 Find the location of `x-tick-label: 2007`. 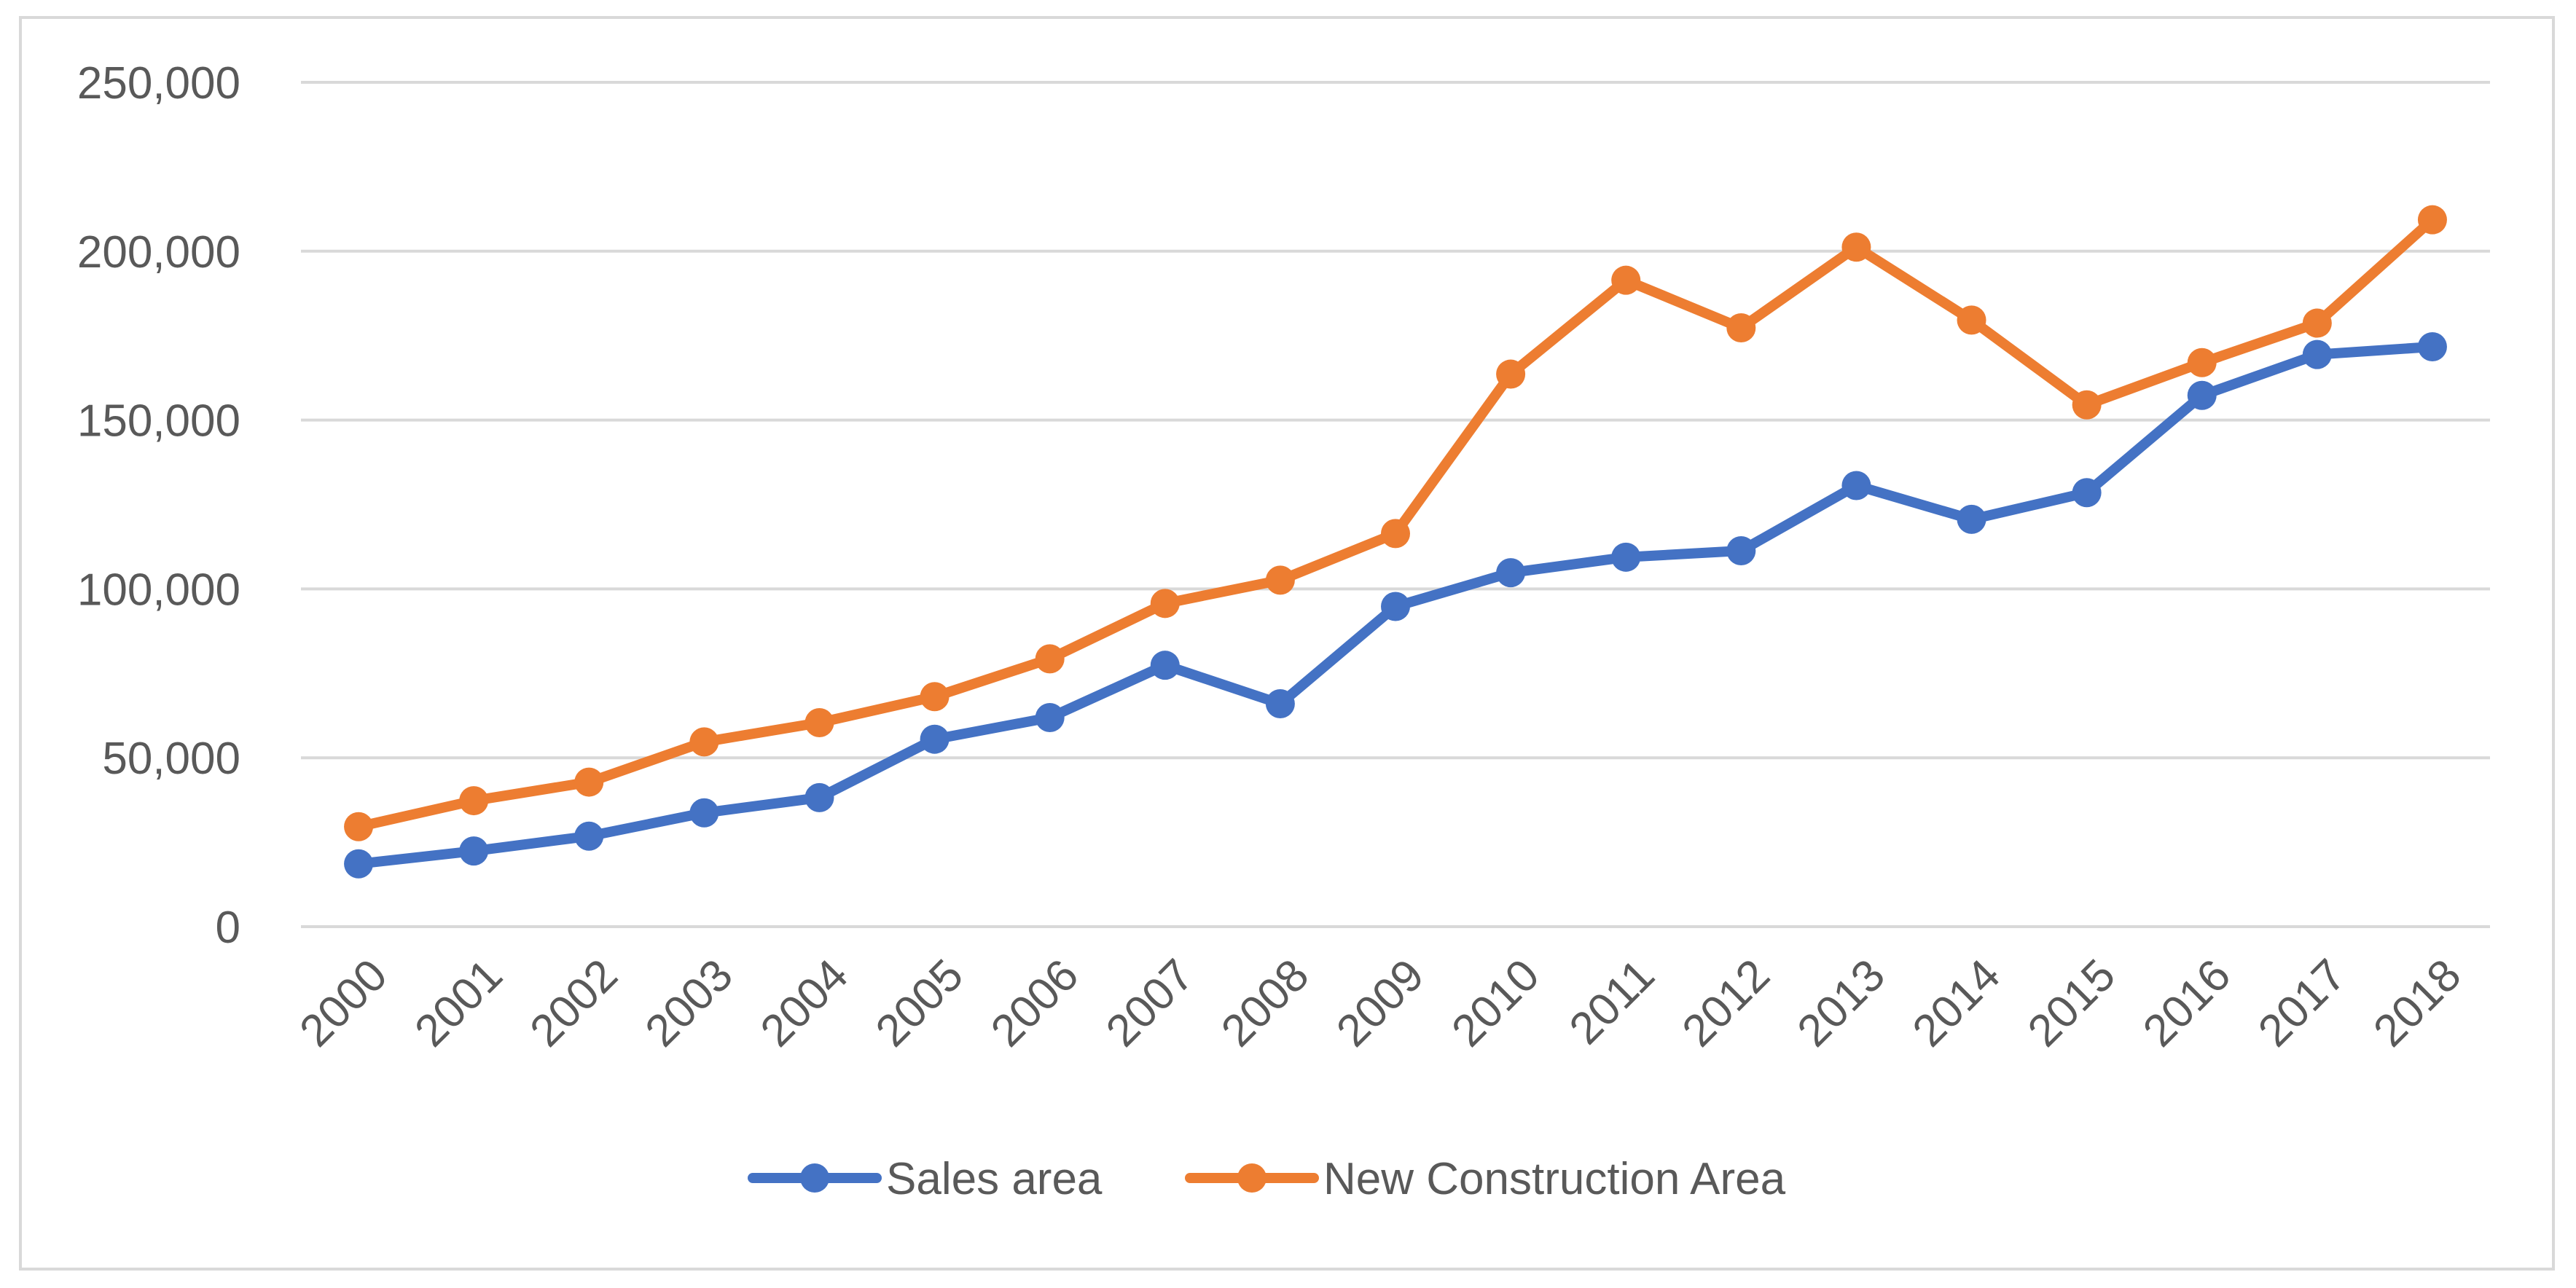

x-tick-label: 2007 is located at coordinates (1150, 1003).